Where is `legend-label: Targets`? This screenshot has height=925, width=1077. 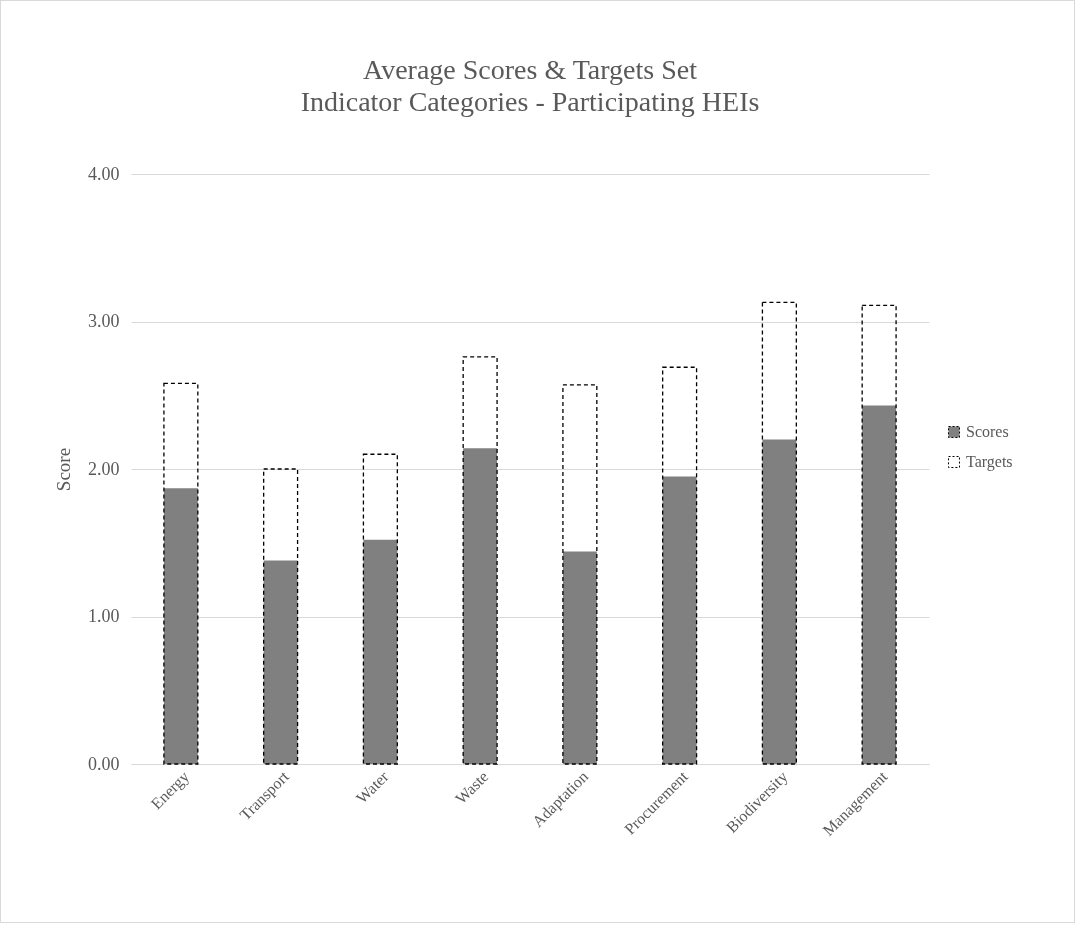 legend-label: Targets is located at coordinates (989, 462).